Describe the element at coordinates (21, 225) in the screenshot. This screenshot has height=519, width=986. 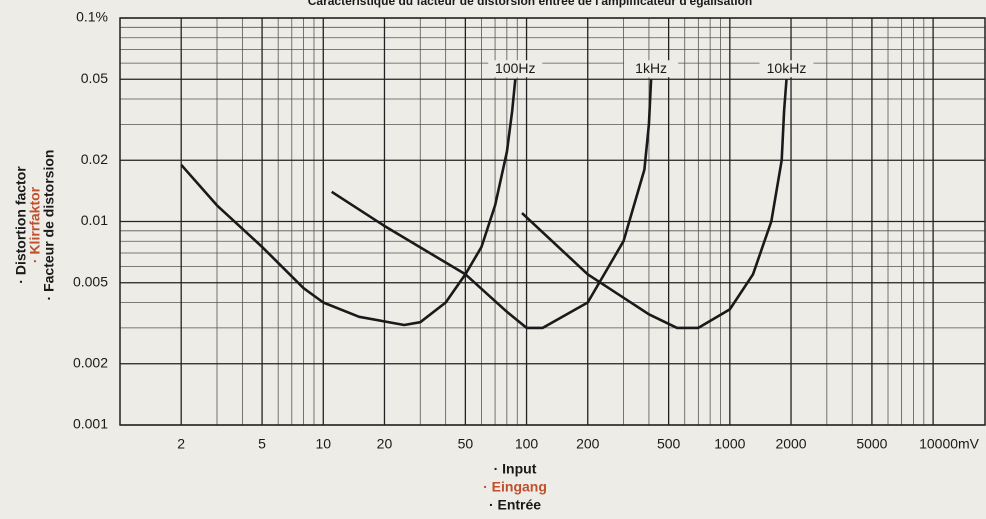
I see `y-label-line: · Distortion factor` at that location.